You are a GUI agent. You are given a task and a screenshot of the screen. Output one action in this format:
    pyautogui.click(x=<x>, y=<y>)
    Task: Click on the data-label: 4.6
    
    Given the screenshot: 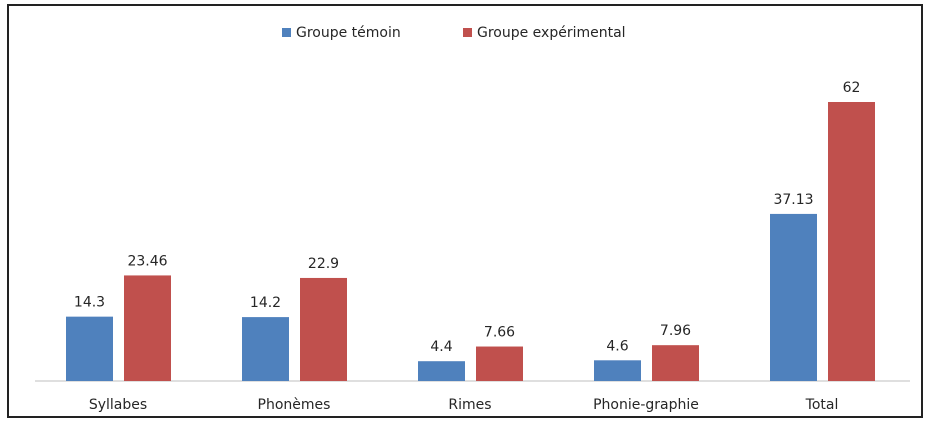 What is the action you would take?
    pyautogui.click(x=617, y=346)
    